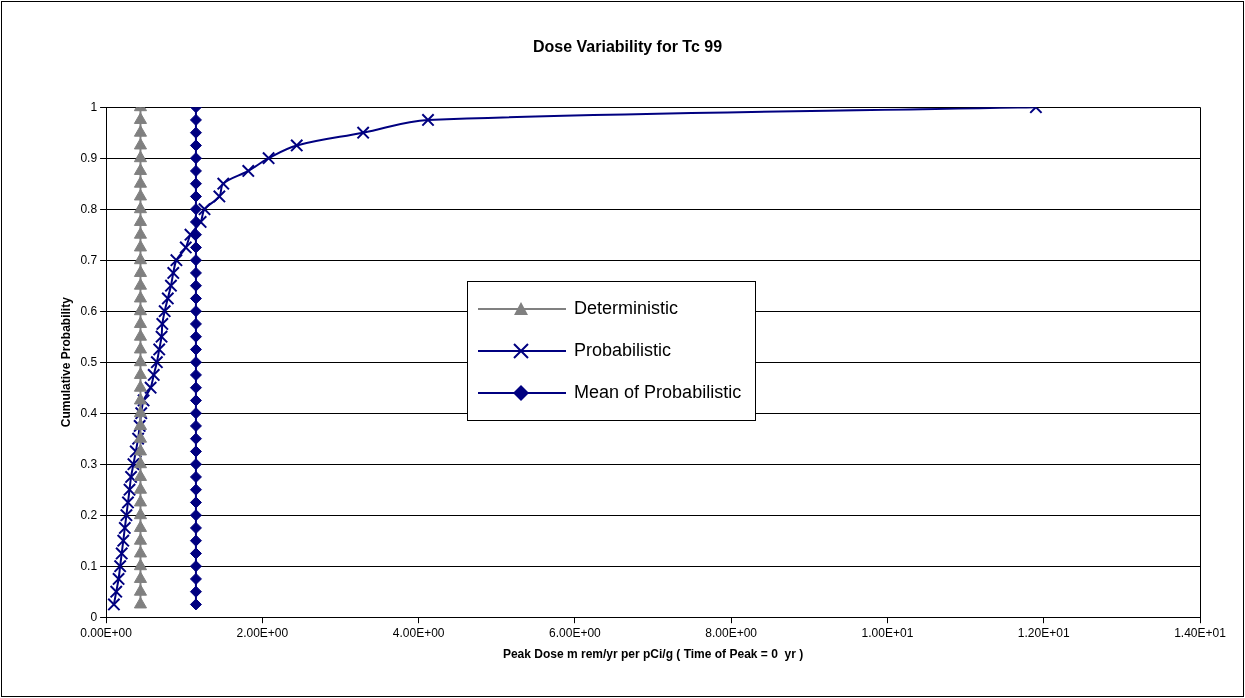 This screenshot has height=698, width=1245. I want to click on y-tick-label: 0.2, so click(89, 514).